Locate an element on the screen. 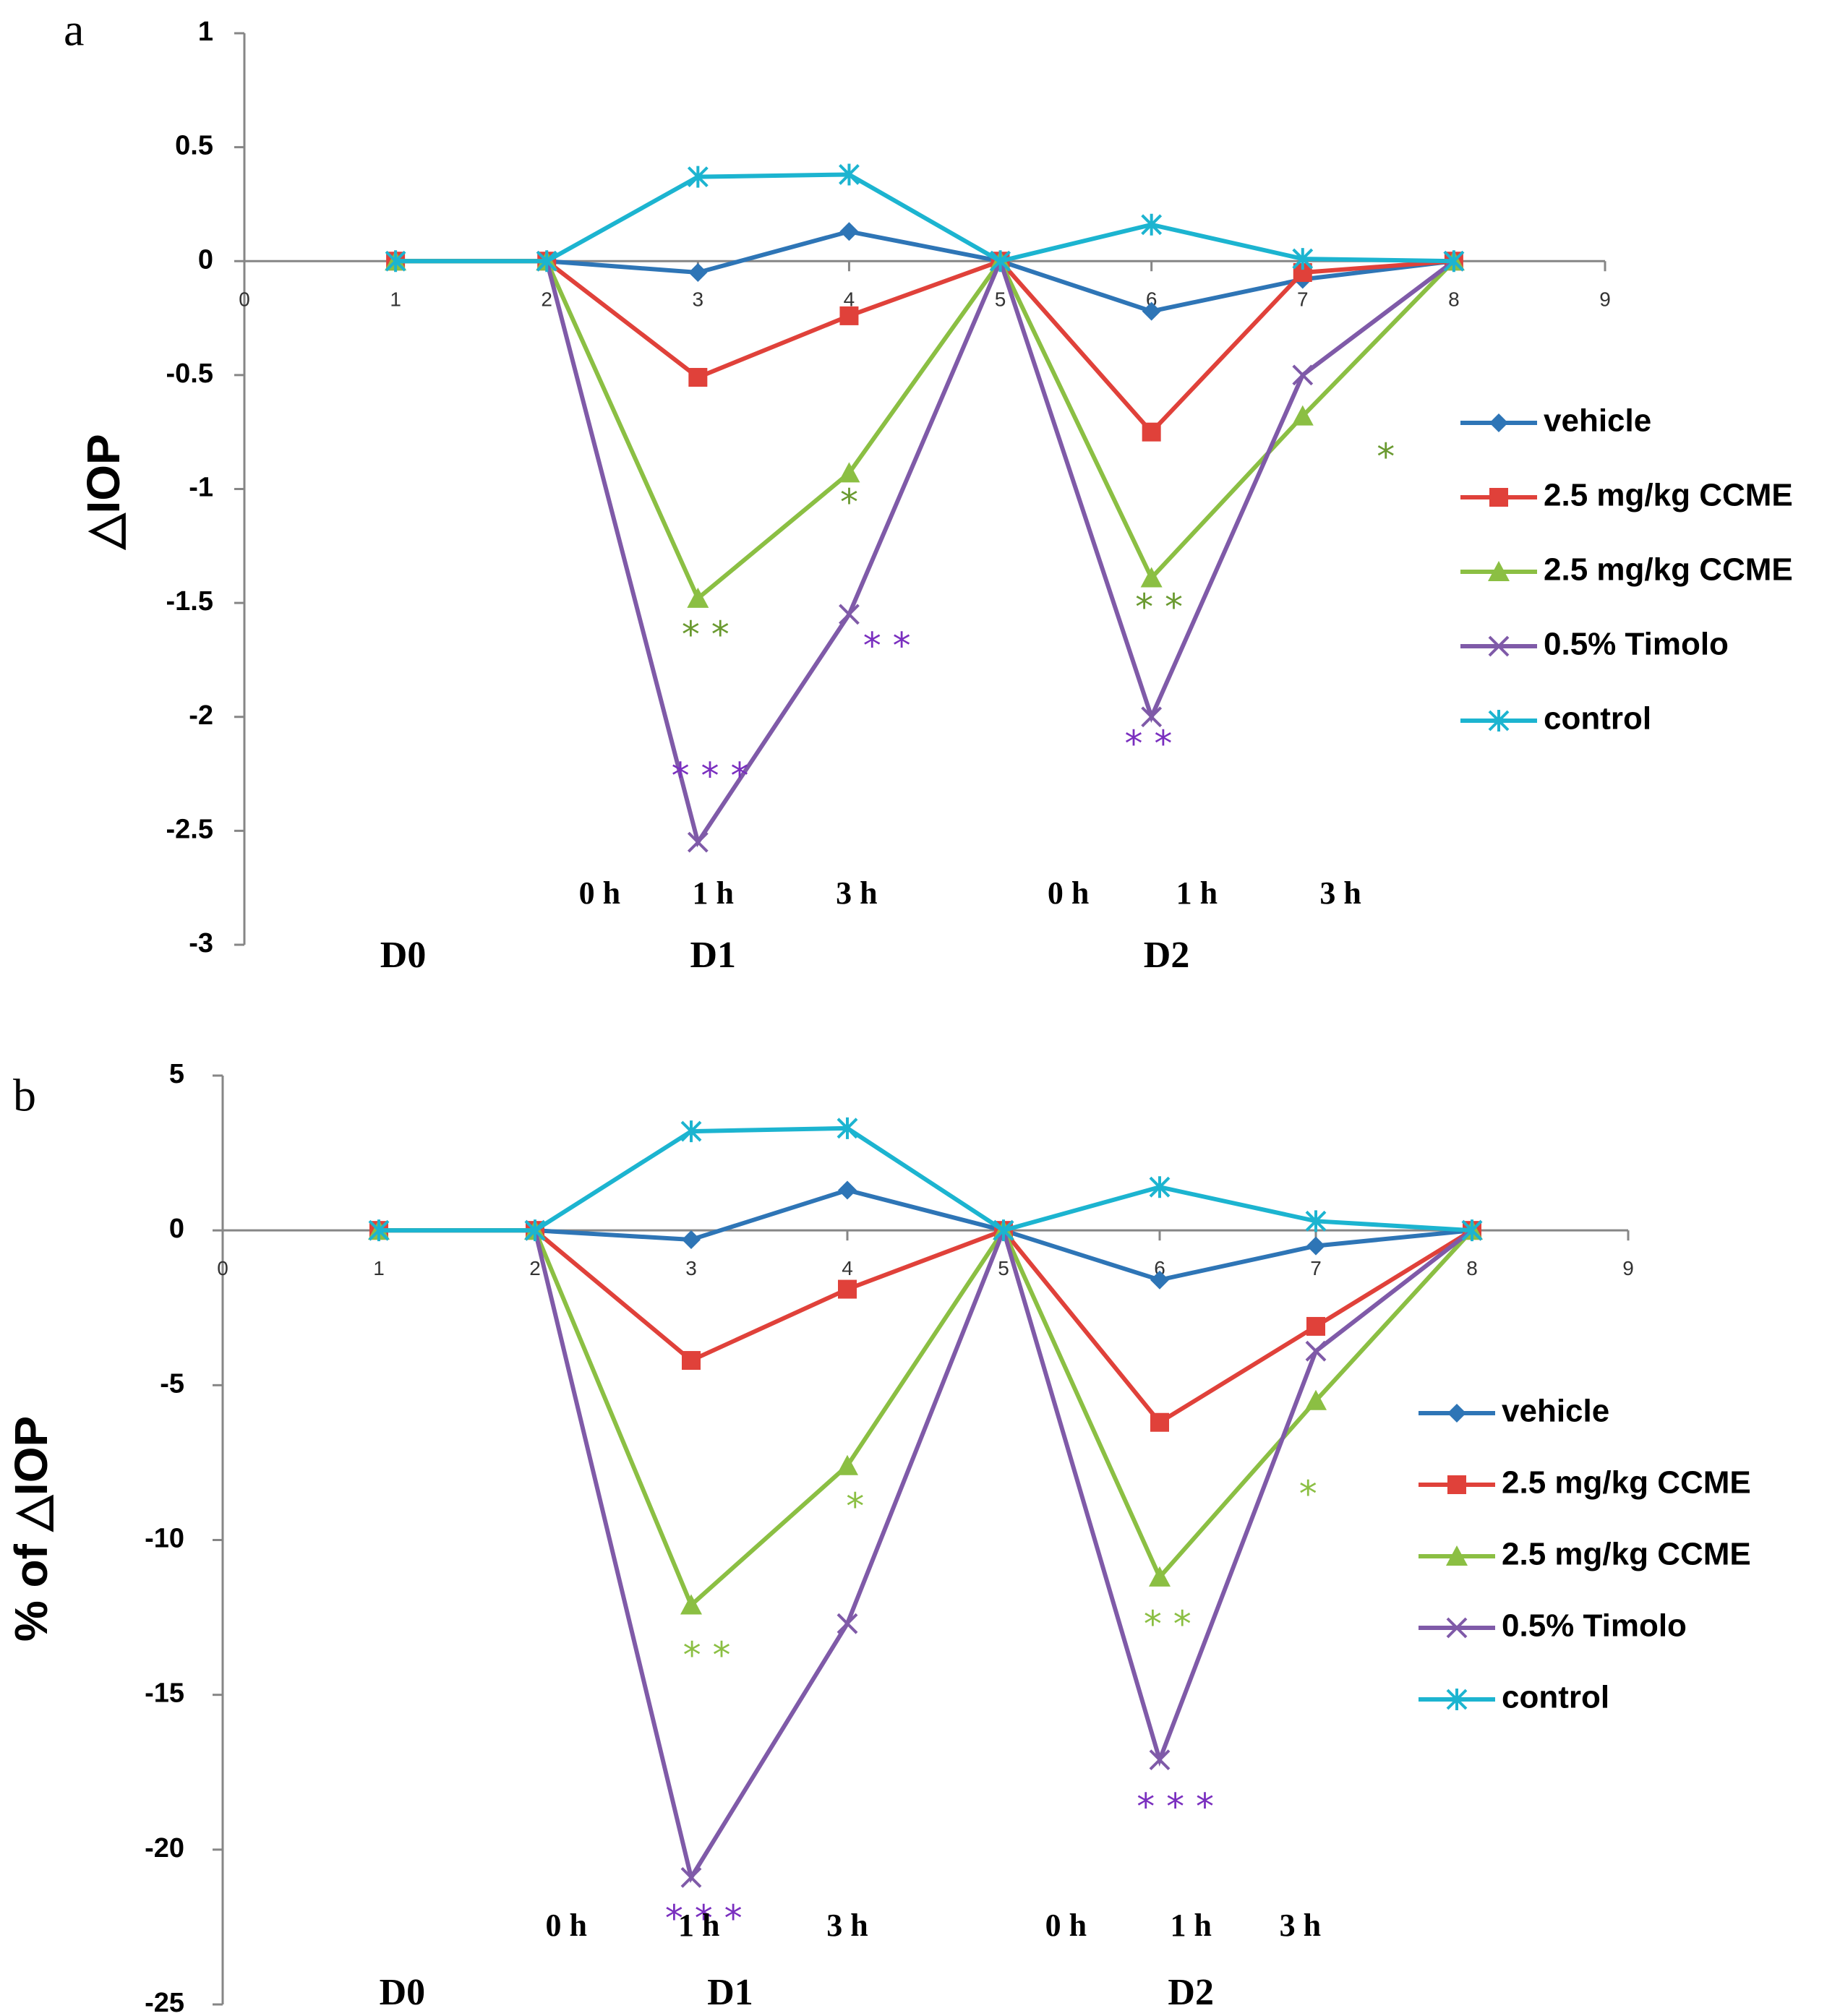 The height and width of the screenshot is (2016, 1827). y-tick-label: -3 is located at coordinates (201, 943).